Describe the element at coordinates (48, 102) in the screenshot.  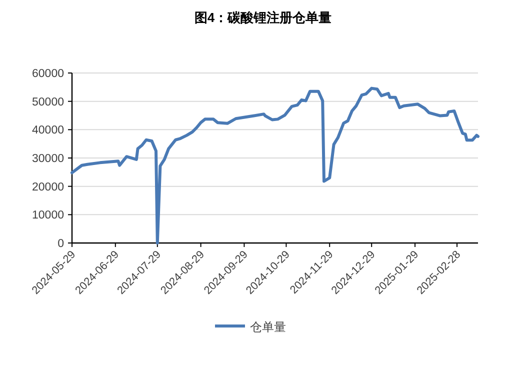
I see `y-tick-label: 50000` at that location.